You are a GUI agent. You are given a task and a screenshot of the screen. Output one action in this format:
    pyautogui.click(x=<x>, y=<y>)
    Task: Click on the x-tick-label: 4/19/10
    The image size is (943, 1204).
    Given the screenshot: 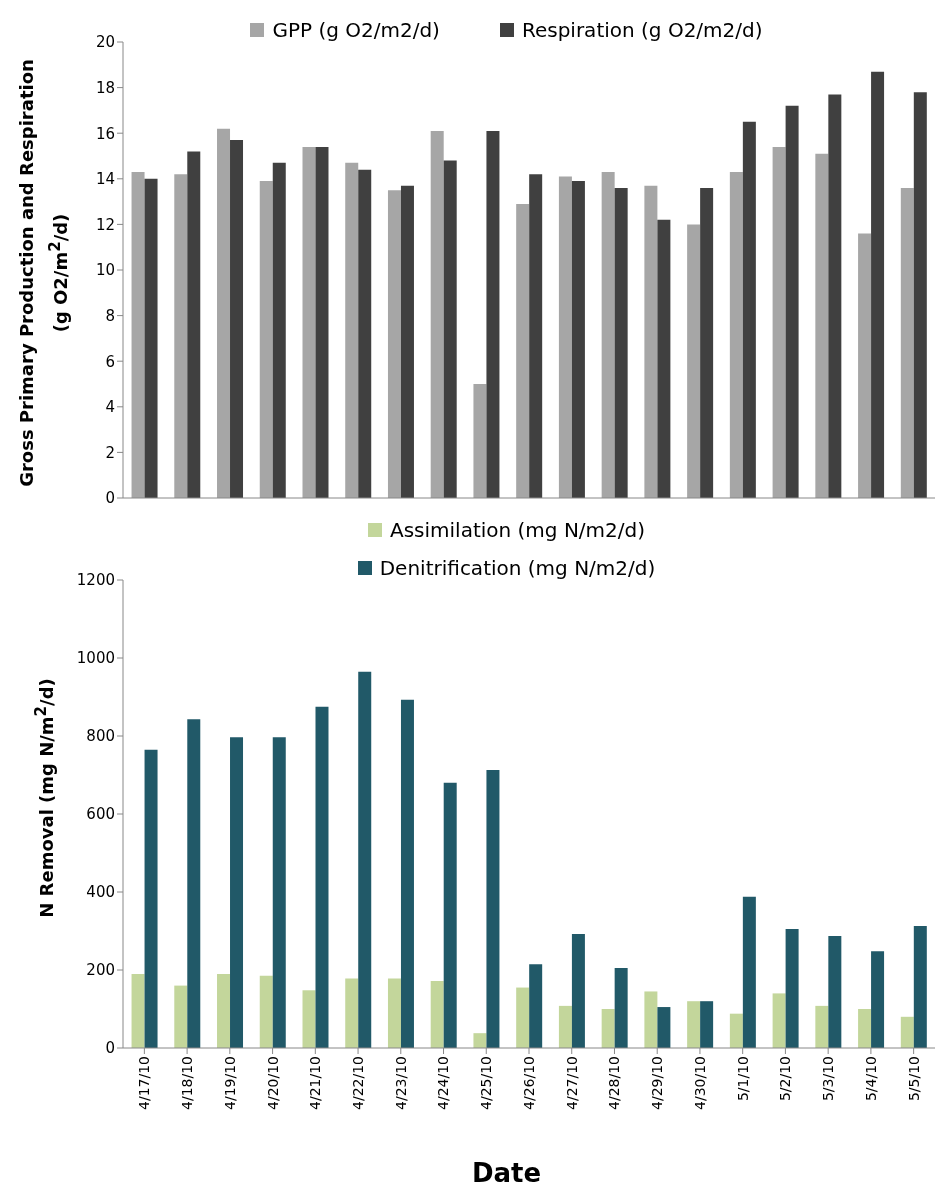 What is the action you would take?
    pyautogui.click(x=229, y=1083)
    